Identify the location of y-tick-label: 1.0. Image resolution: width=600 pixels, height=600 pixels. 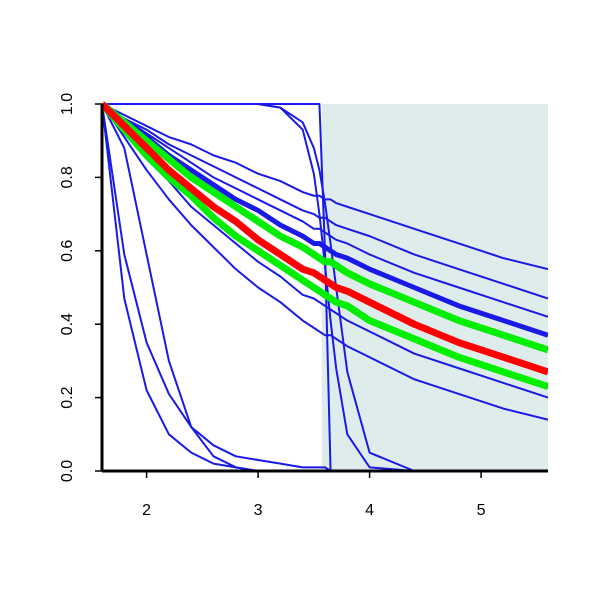
(67, 104).